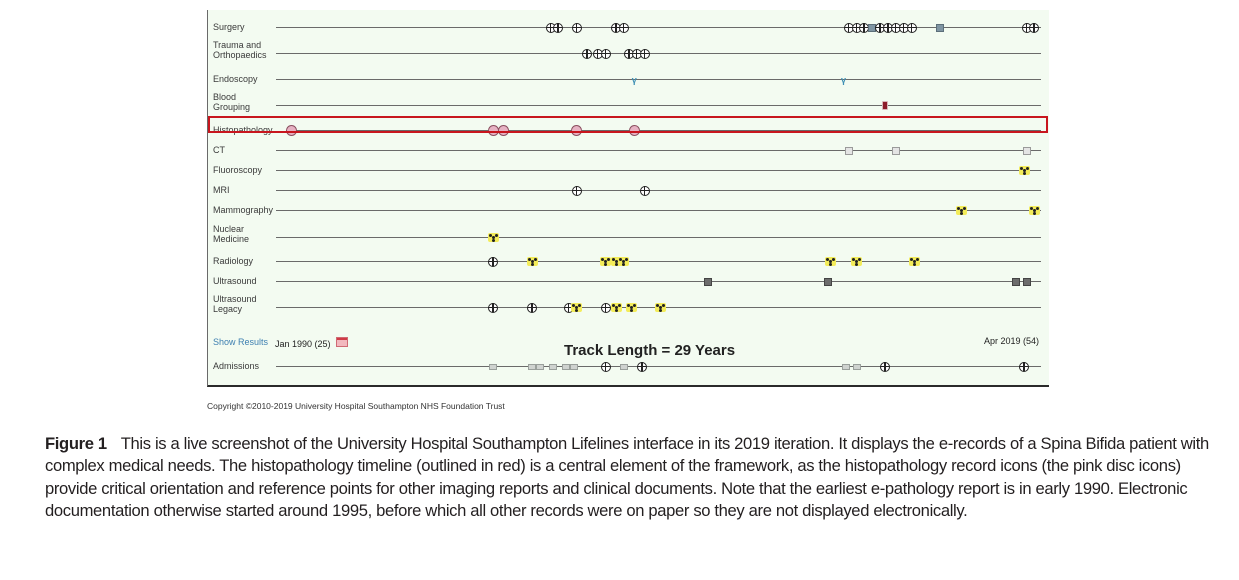  I want to click on row-label: Mammography, so click(243, 210).